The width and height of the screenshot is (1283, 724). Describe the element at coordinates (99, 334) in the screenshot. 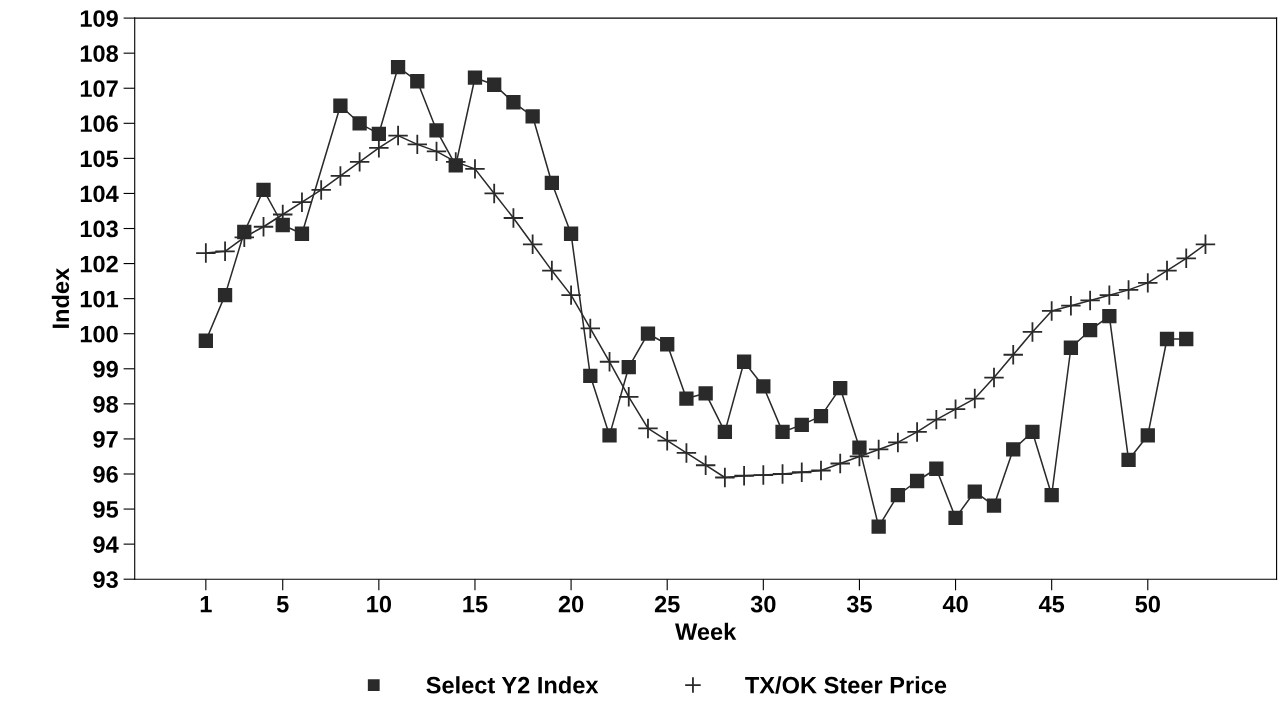

I see `y-tick-label: 100` at that location.